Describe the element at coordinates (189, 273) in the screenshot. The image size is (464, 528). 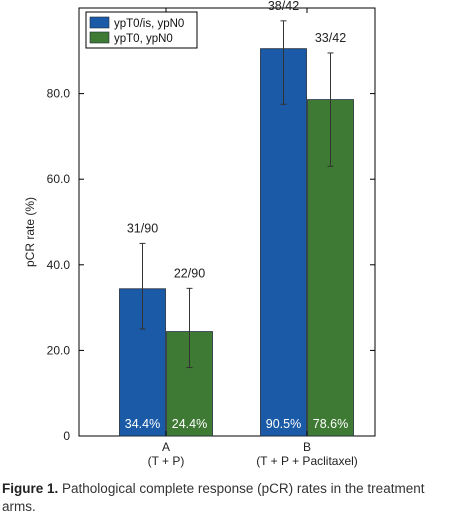
I see `bar-count-label: 22/90` at that location.